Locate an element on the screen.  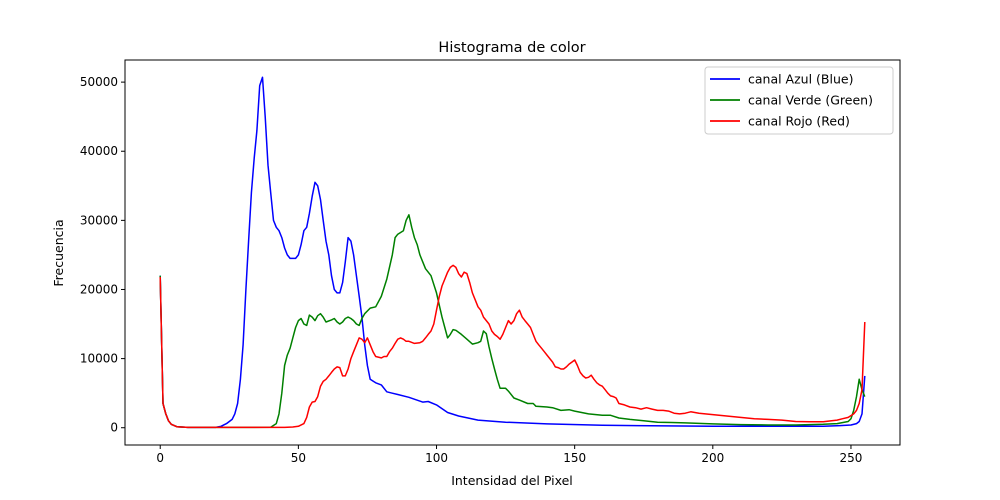
y-axis-label: Frecuencia is located at coordinates (58, 252).